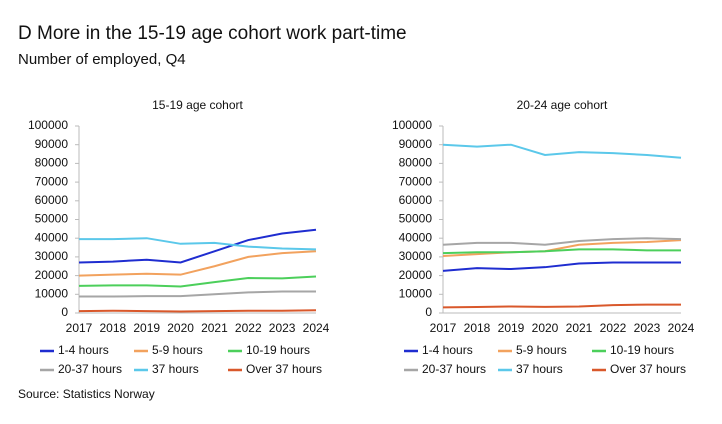 Image resolution: width=722 pixels, height=424 pixels. Describe the element at coordinates (562, 105) in the screenshot. I see `panel-title: 20-24 age cohort` at that location.